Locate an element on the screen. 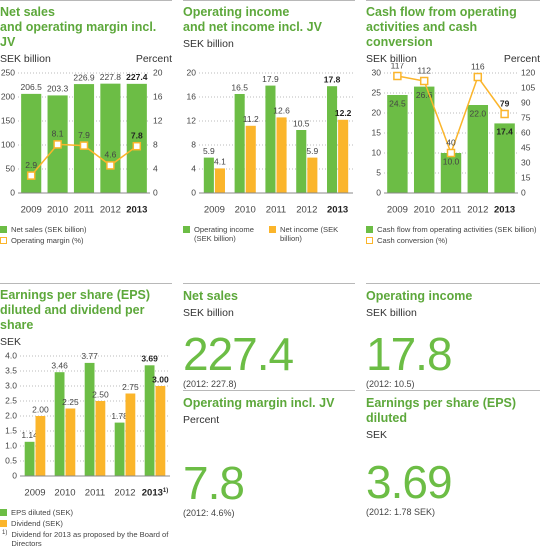  data-label: 116 is located at coordinates (478, 67).